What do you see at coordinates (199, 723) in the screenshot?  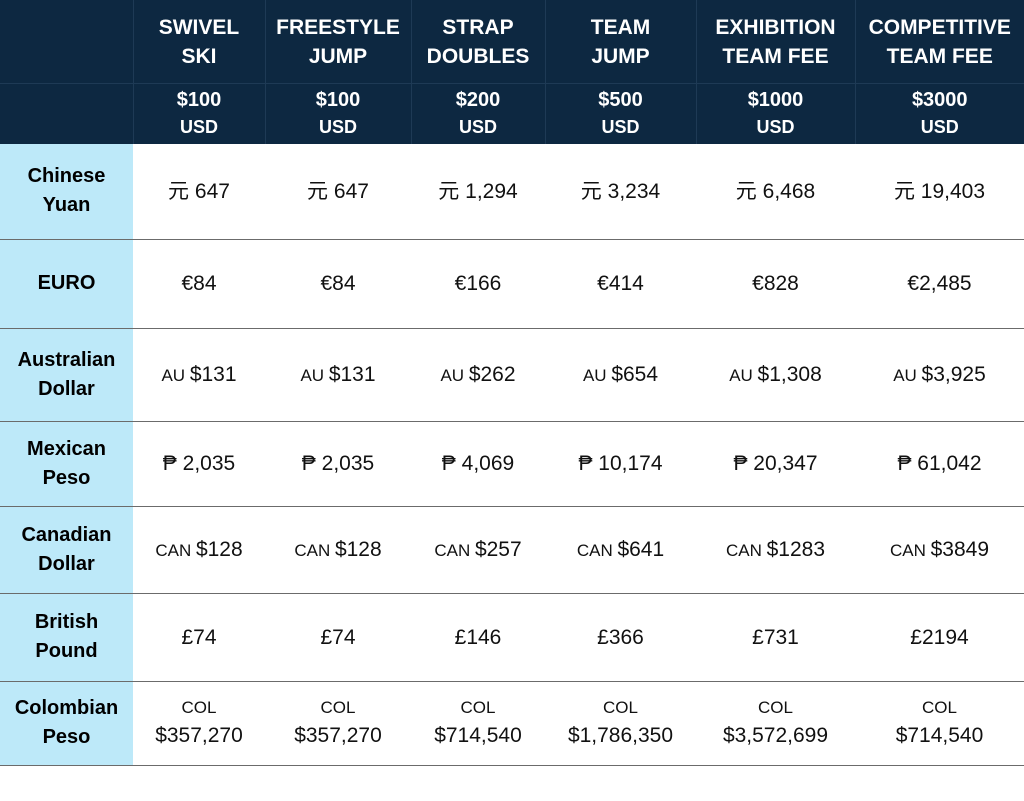 I see `converted-fee-cell: COL $357,270` at bounding box center [199, 723].